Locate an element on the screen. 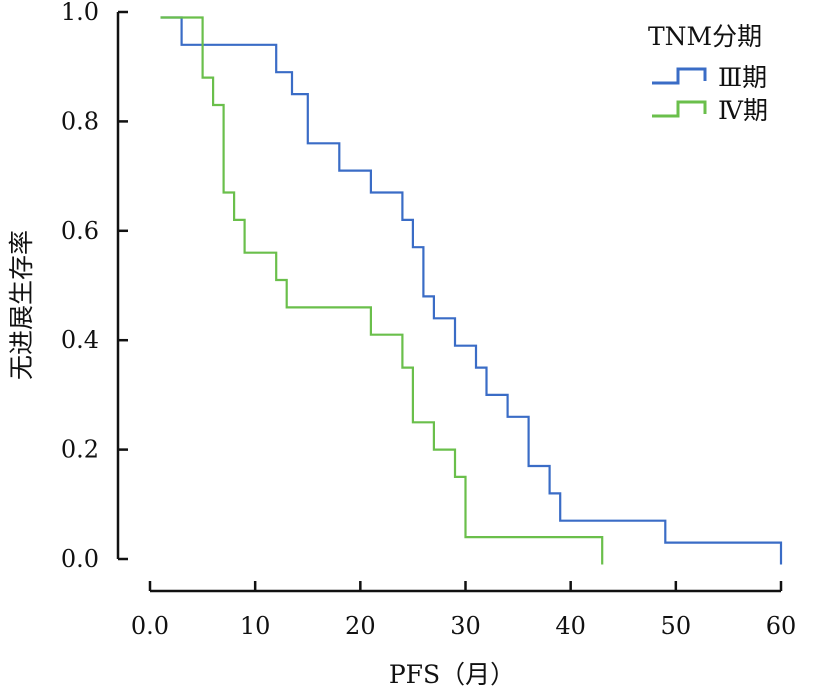 The image size is (820, 689). y-tick-label: 1.0 is located at coordinates (80, 13).